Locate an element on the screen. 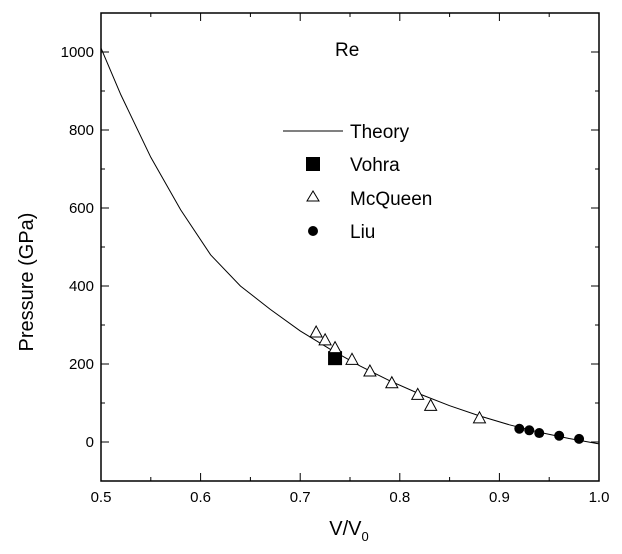  x-tick-label: 0.9 is located at coordinates (499, 497).